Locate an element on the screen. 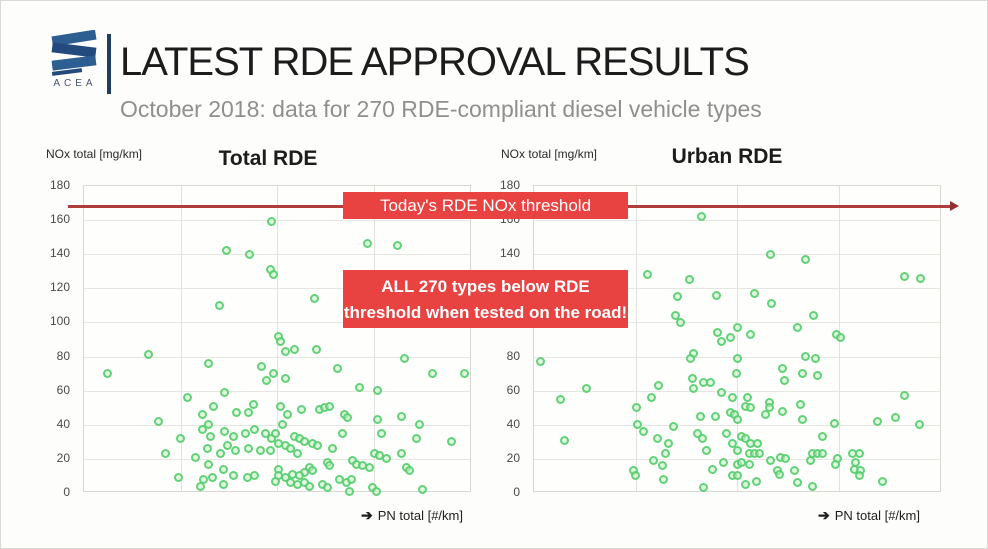  y-tick-label: 100 is located at coordinates (59, 321).